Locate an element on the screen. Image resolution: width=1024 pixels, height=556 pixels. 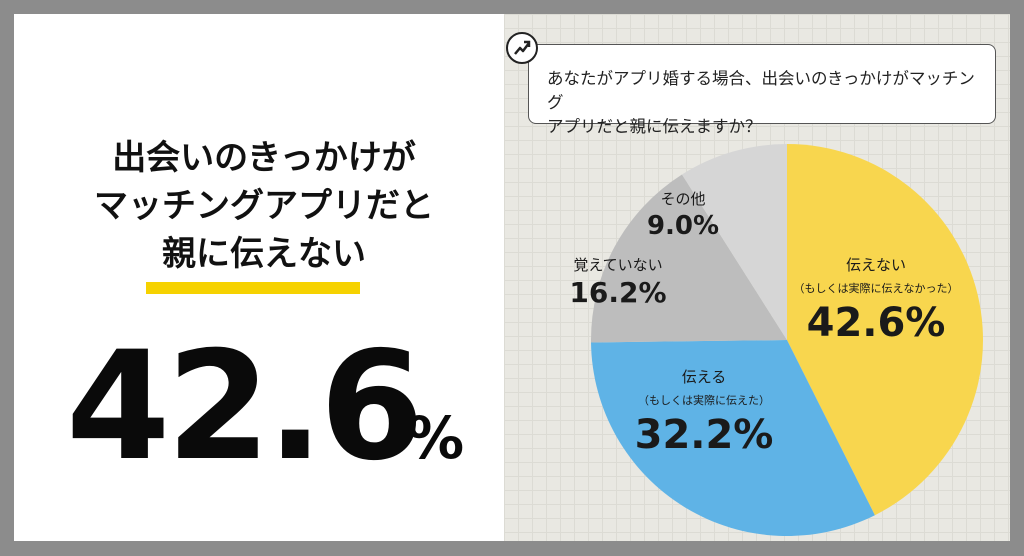
slice-sublabel-0: （もしくは実際に伝えなかった） is located at coordinates (876, 288).